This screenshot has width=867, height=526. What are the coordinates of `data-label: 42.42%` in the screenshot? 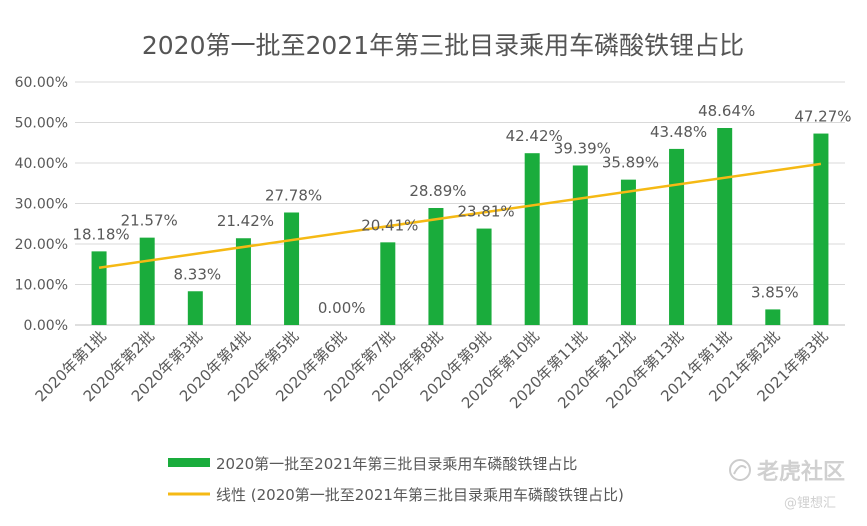 It's located at (534, 136).